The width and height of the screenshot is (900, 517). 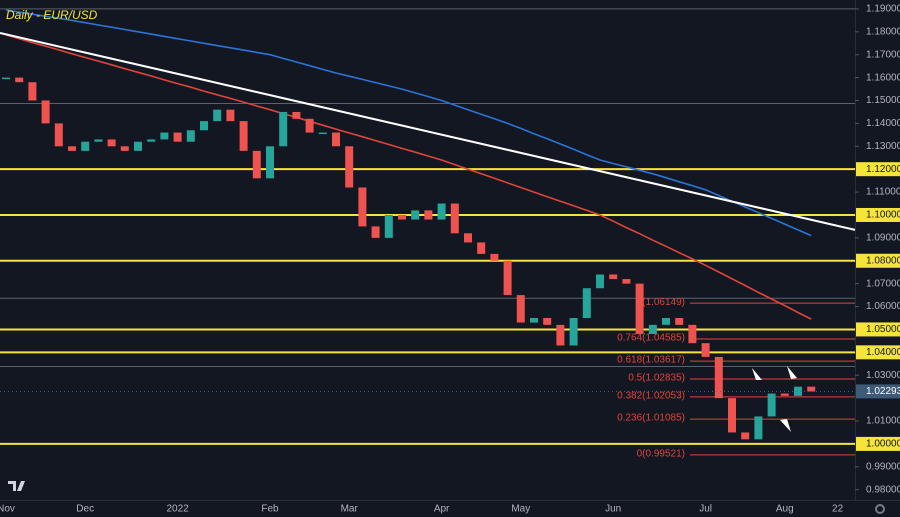 I want to click on y-tick-label: 0.99000, so click(x=883, y=466).